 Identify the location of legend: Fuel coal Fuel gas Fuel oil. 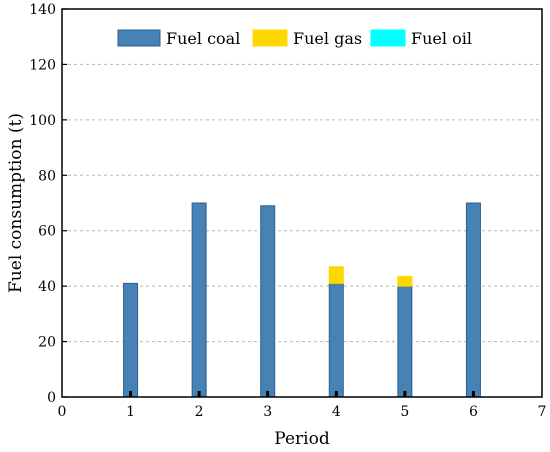
(294, 38).